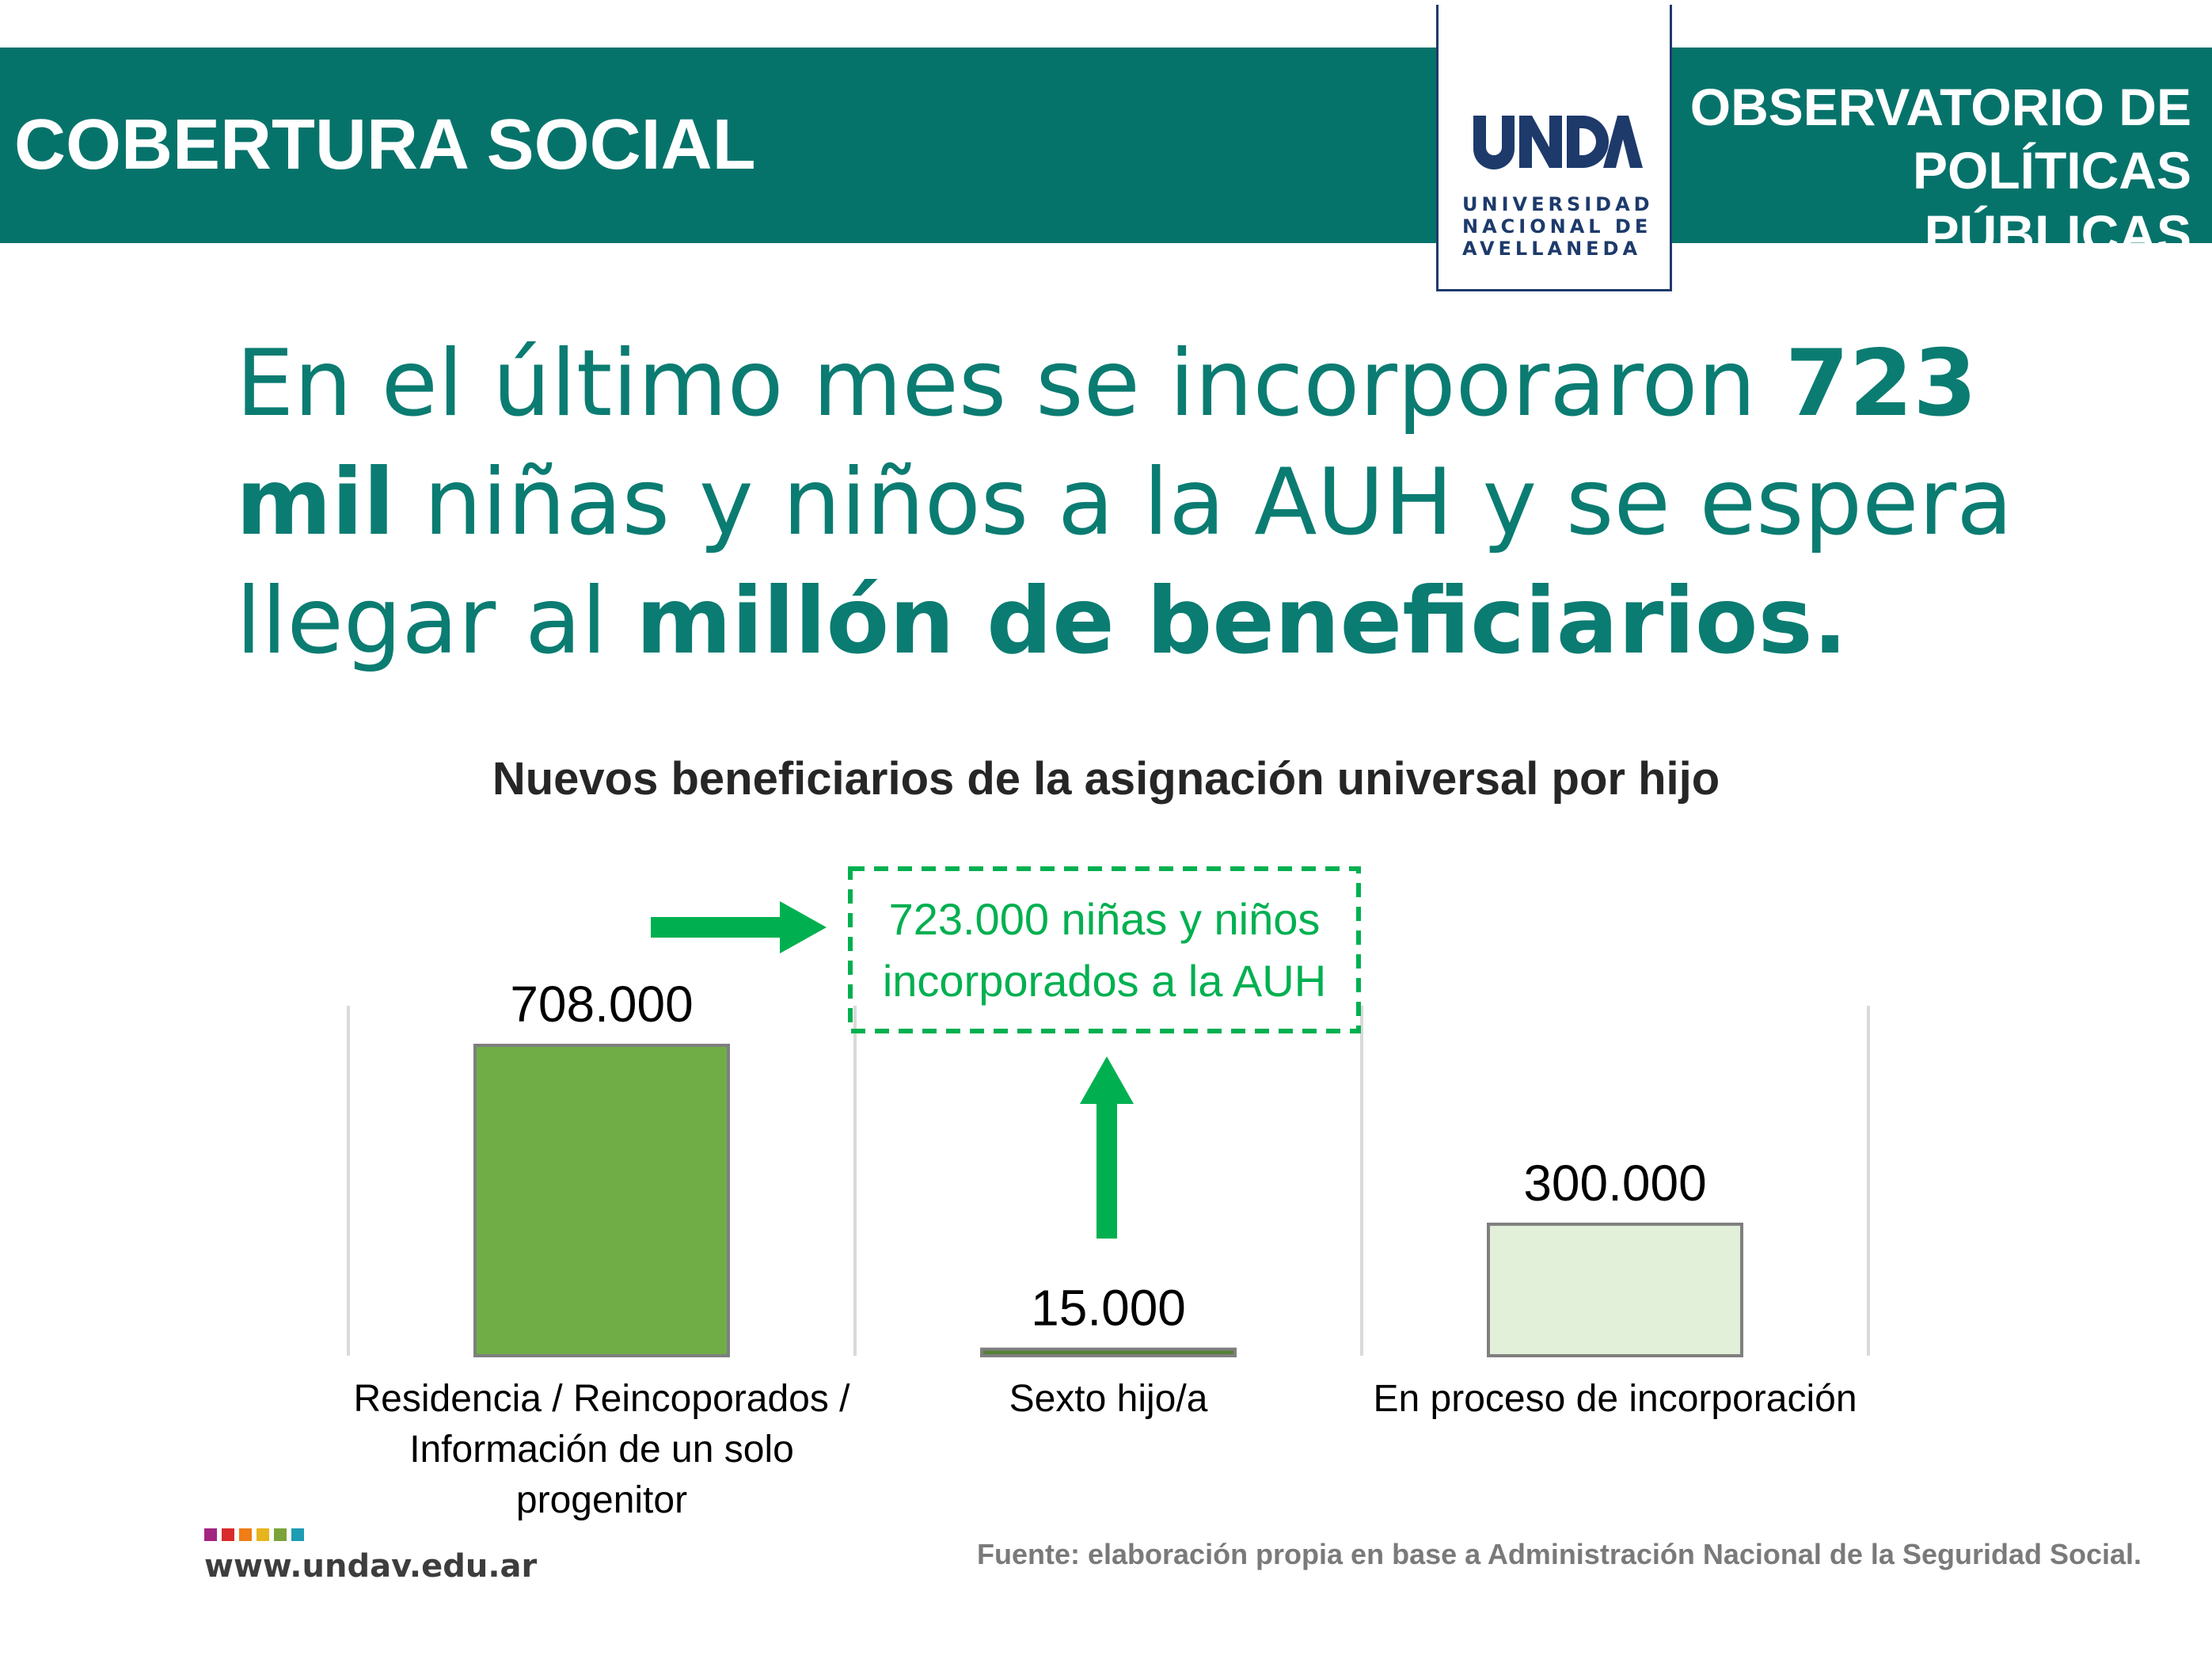  I want to click on bar-value-label-3: 300.000, so click(1614, 1183).